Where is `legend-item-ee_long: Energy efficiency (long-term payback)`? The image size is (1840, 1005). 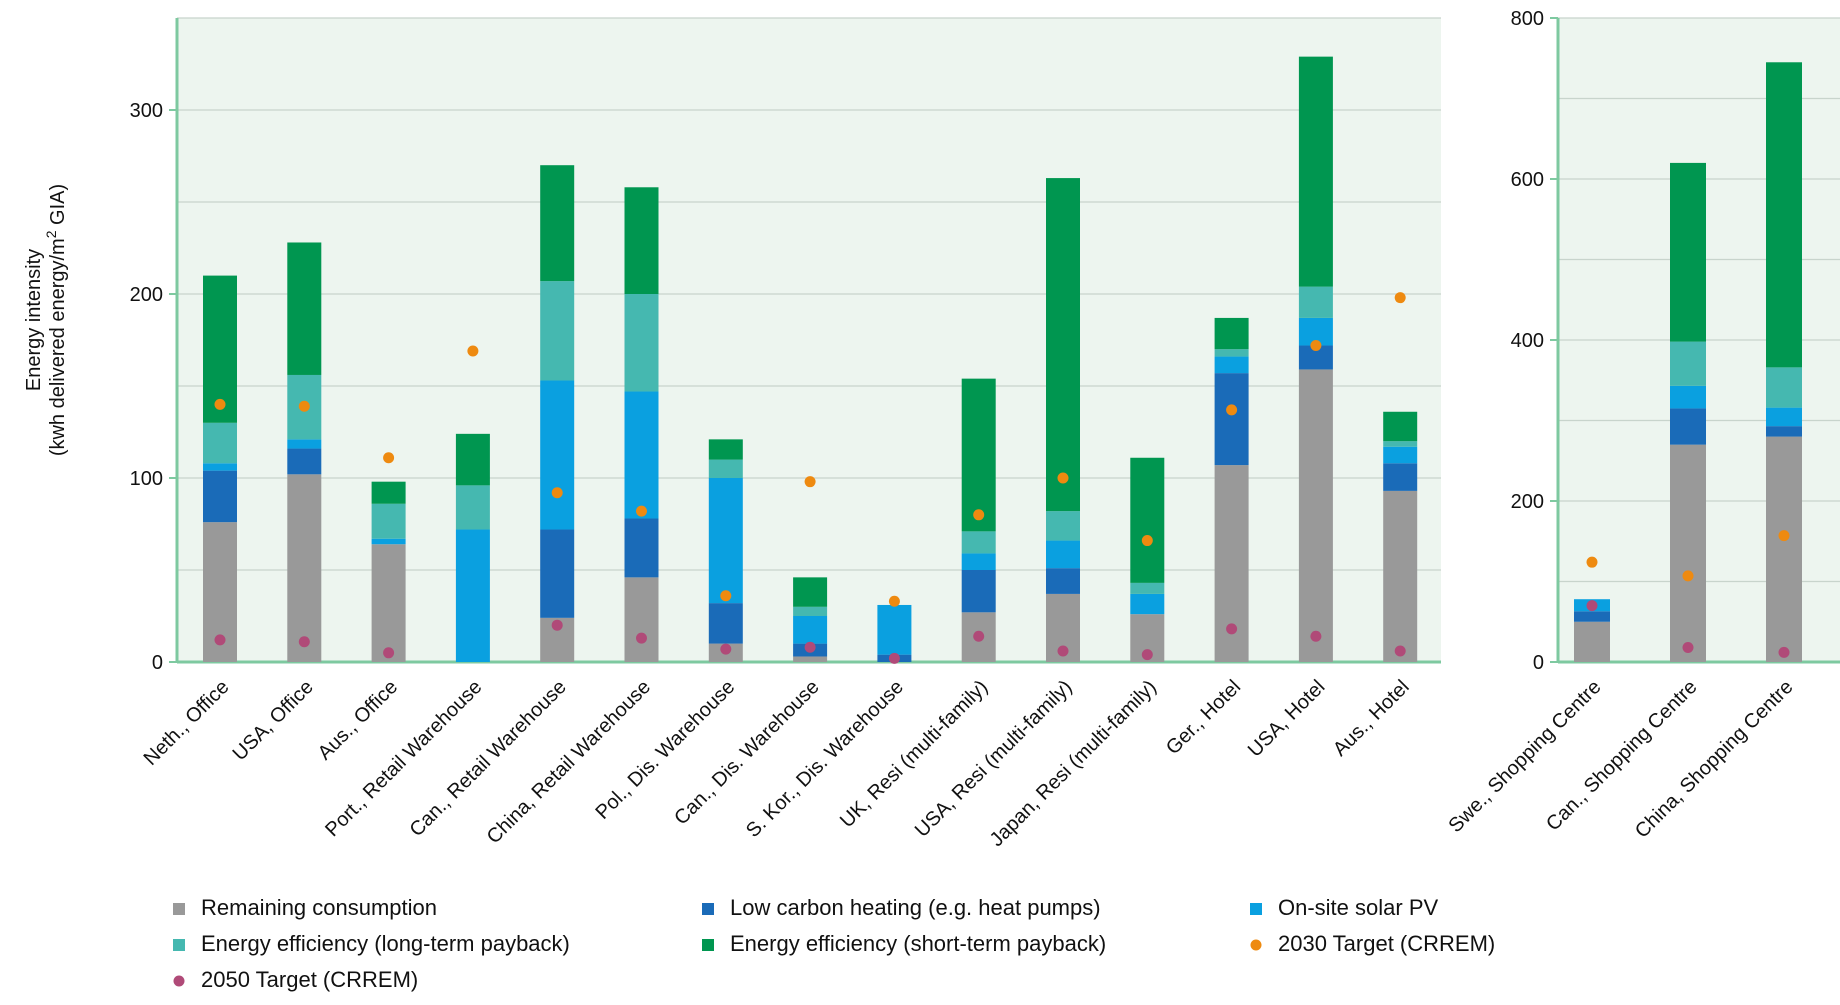
legend-item-ee_long: Energy efficiency (long-term payback) is located at coordinates (371, 943).